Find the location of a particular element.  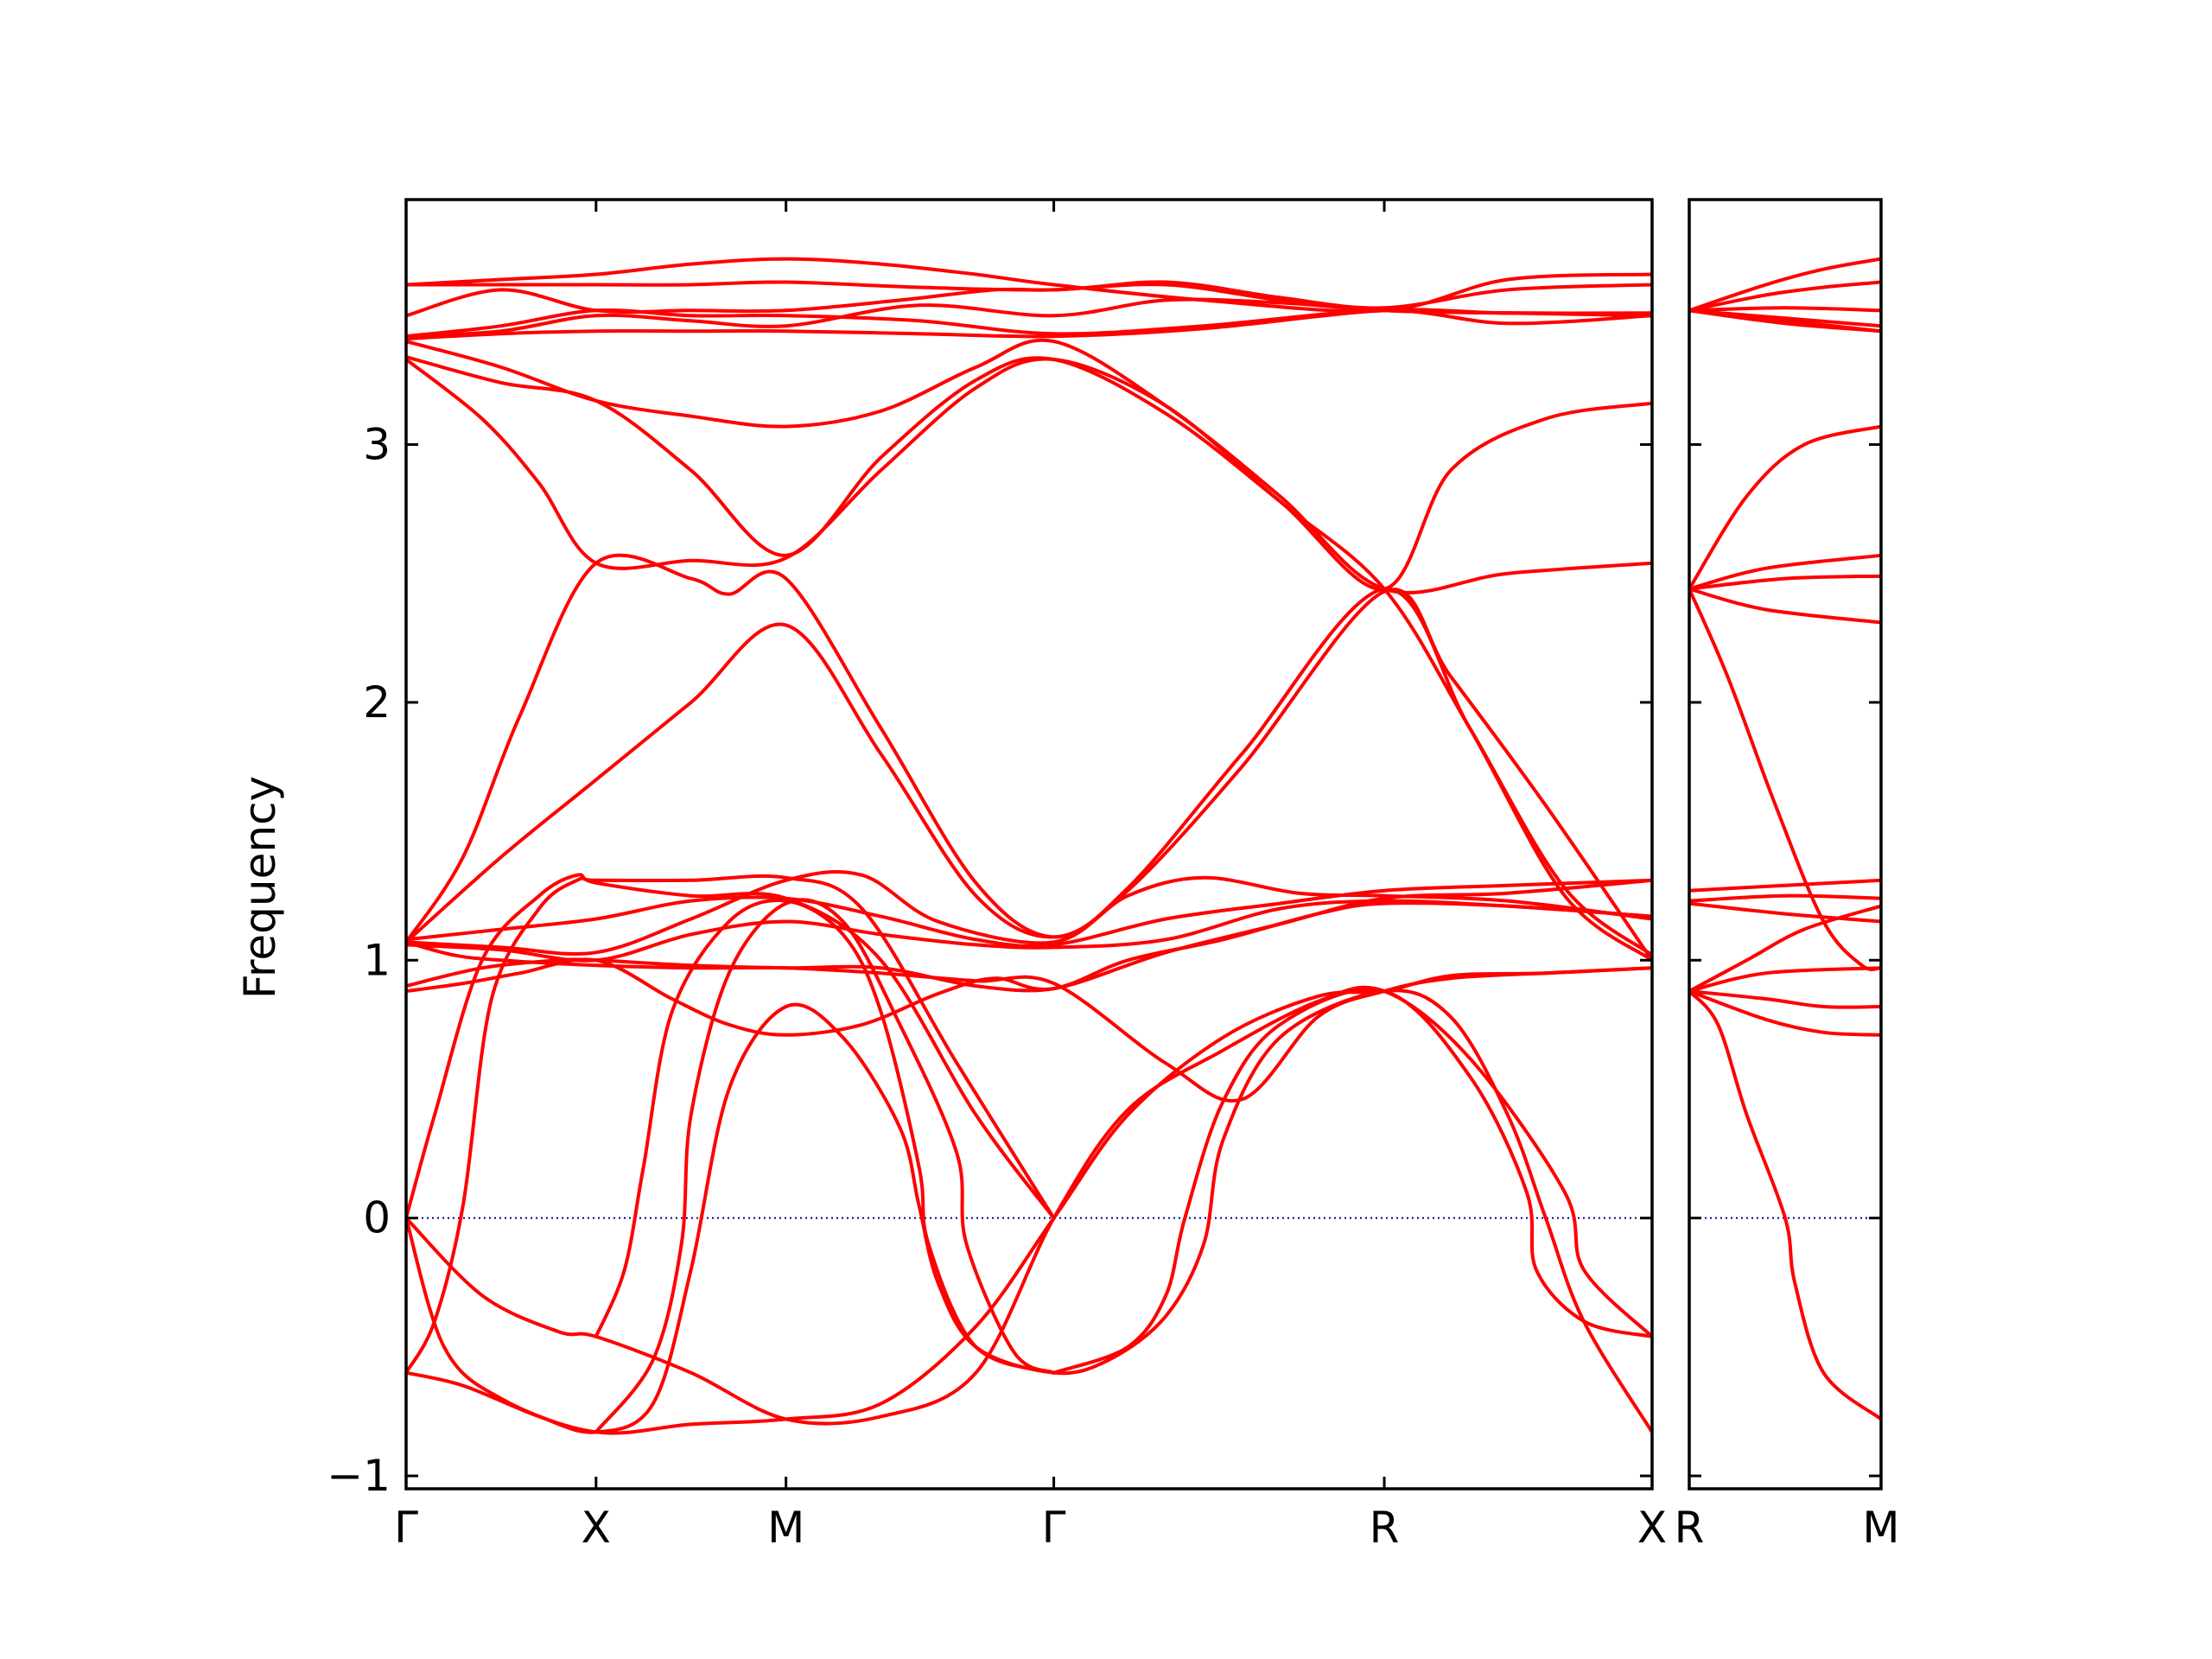

y-tick-label: 3 is located at coordinates (377, 444).